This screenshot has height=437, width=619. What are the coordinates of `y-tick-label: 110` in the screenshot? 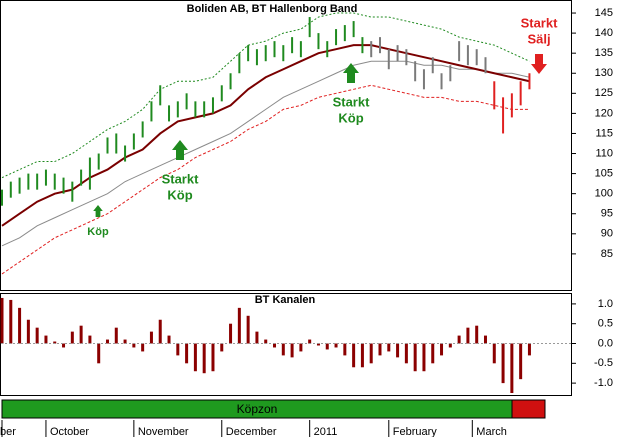 It's located at (604, 153).